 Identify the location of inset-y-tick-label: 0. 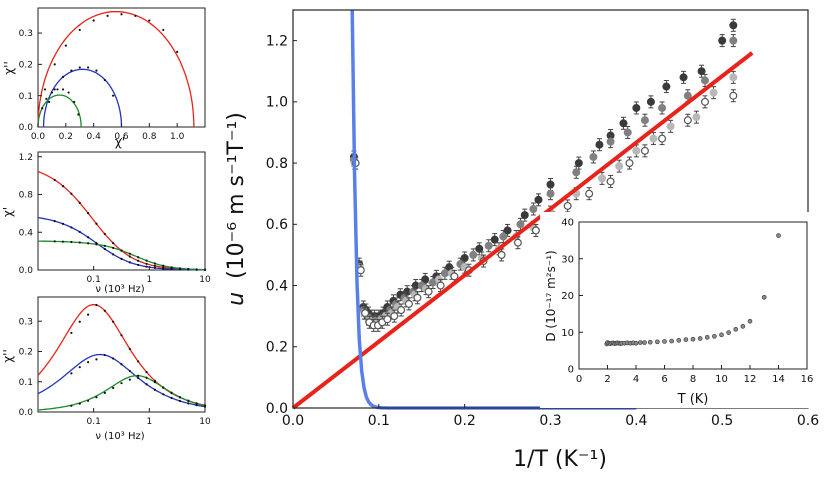
(571, 370).